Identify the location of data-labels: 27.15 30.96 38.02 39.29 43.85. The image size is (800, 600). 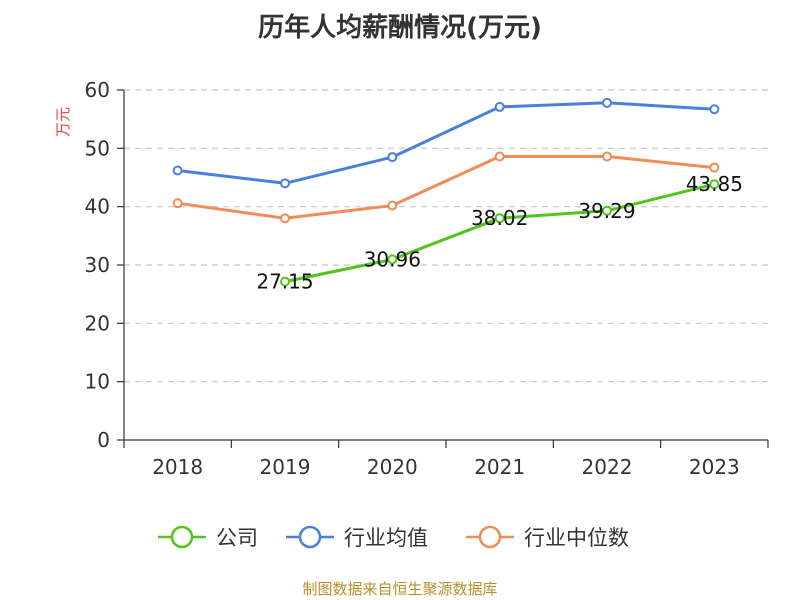
(499, 232).